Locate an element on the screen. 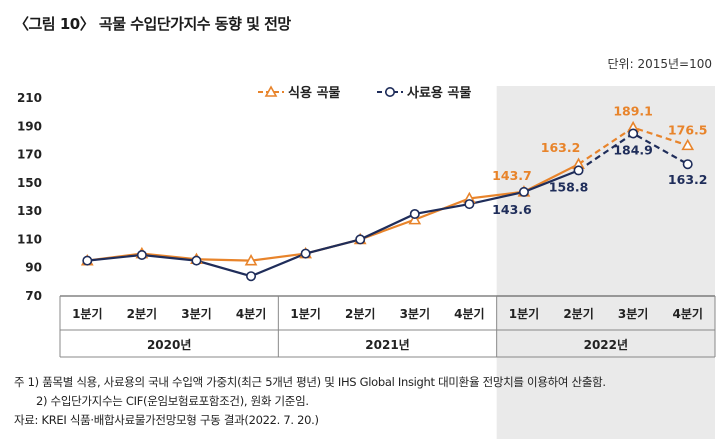 Image resolution: width=724 pixels, height=439 pixels. y-tick-label: 130 is located at coordinates (29, 211).